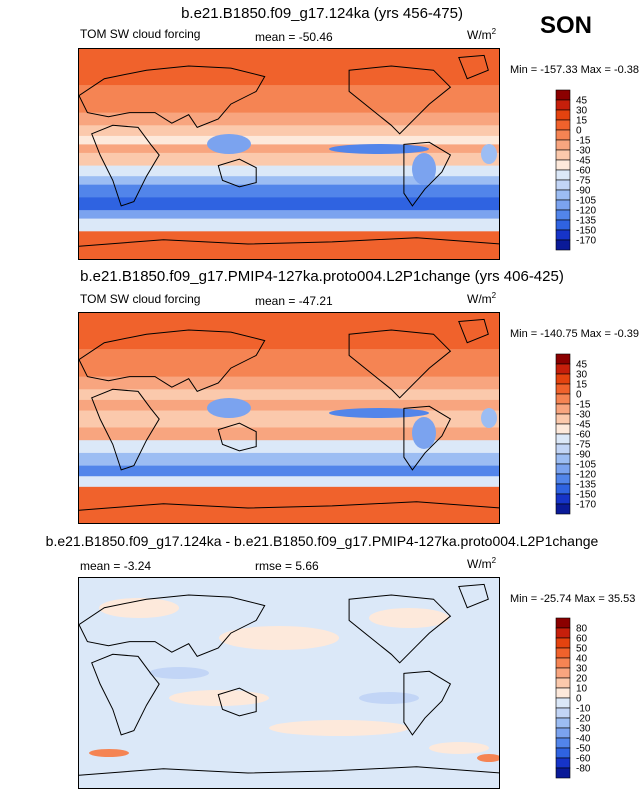 This screenshot has height=794, width=644. Describe the element at coordinates (583, 709) in the screenshot. I see `colorbar-tick-label: -10` at that location.